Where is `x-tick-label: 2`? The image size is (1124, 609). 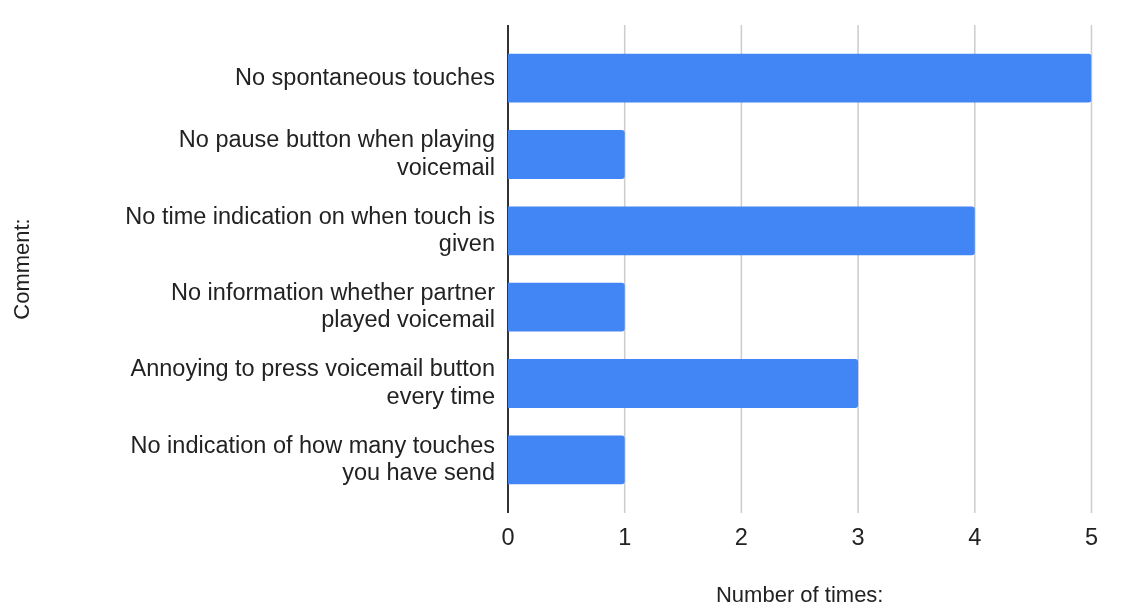
x-tick-label: 2 is located at coordinates (741, 536).